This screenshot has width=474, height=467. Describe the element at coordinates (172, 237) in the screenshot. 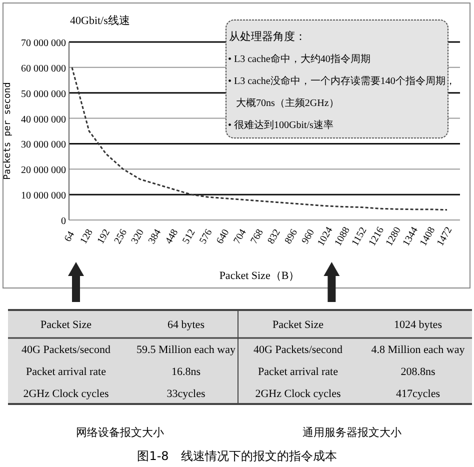

I see `x-tick-label: 448` at that location.